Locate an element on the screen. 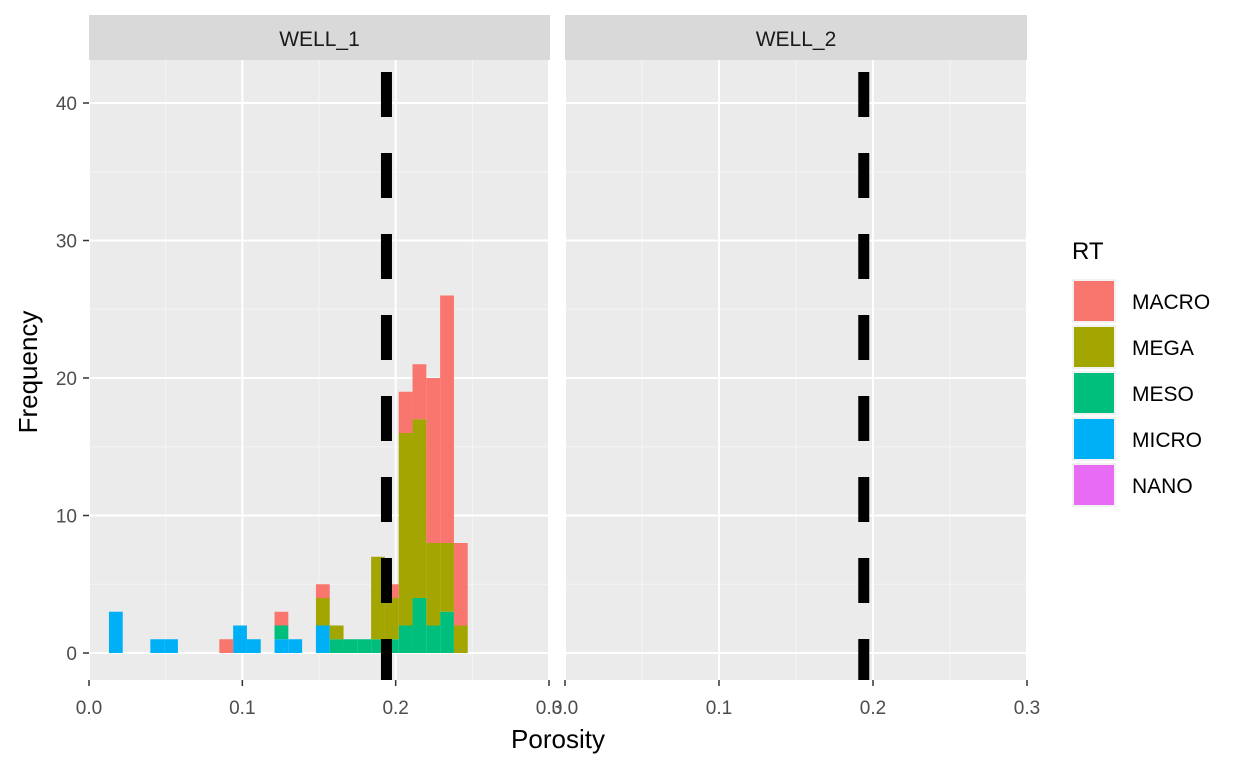 The height and width of the screenshot is (768, 1248). legend-item-label: MACRO is located at coordinates (1171, 302).